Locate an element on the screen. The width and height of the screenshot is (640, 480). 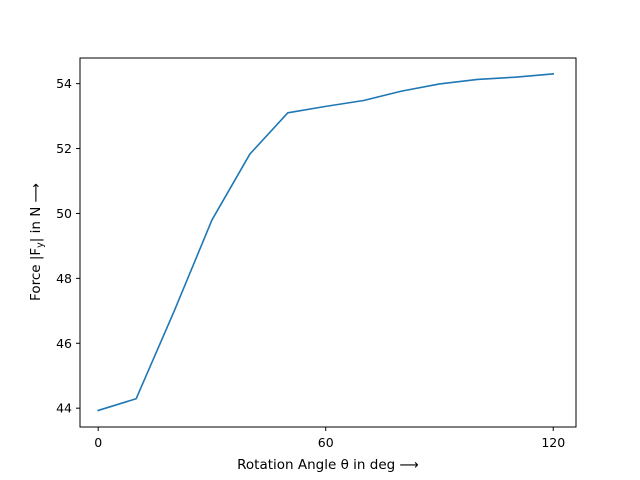
y-tick-label: 48 is located at coordinates (64, 278).